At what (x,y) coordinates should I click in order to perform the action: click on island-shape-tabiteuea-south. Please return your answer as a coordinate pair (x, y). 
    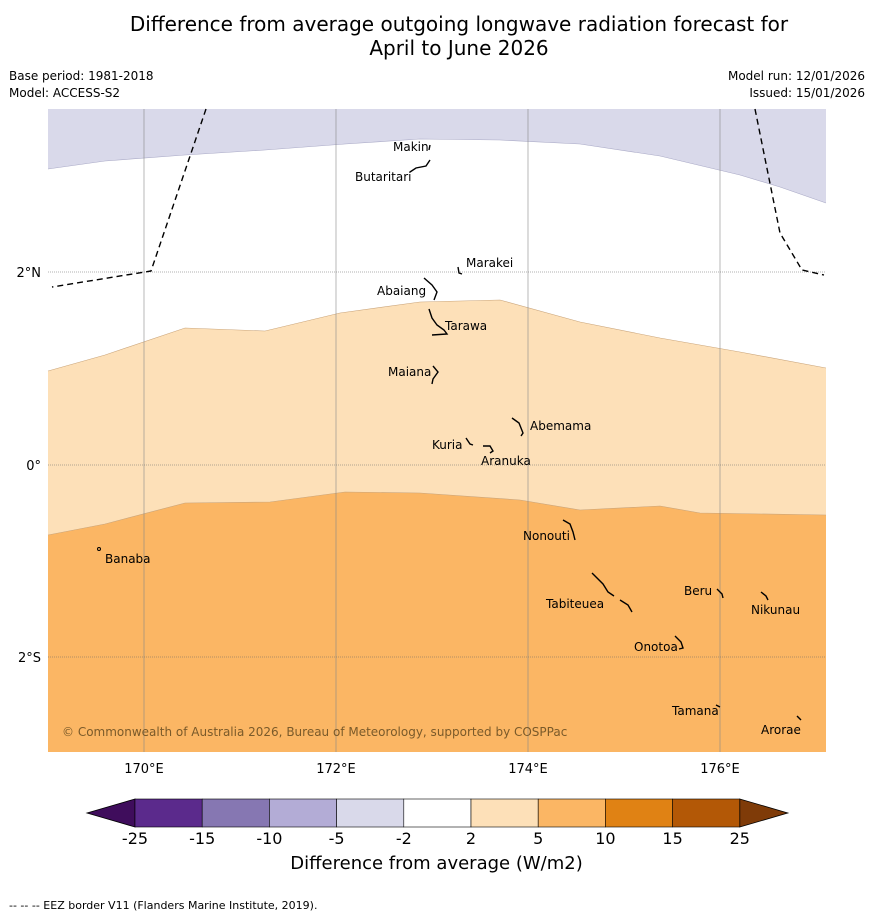
    Looking at the image, I should click on (626, 606).